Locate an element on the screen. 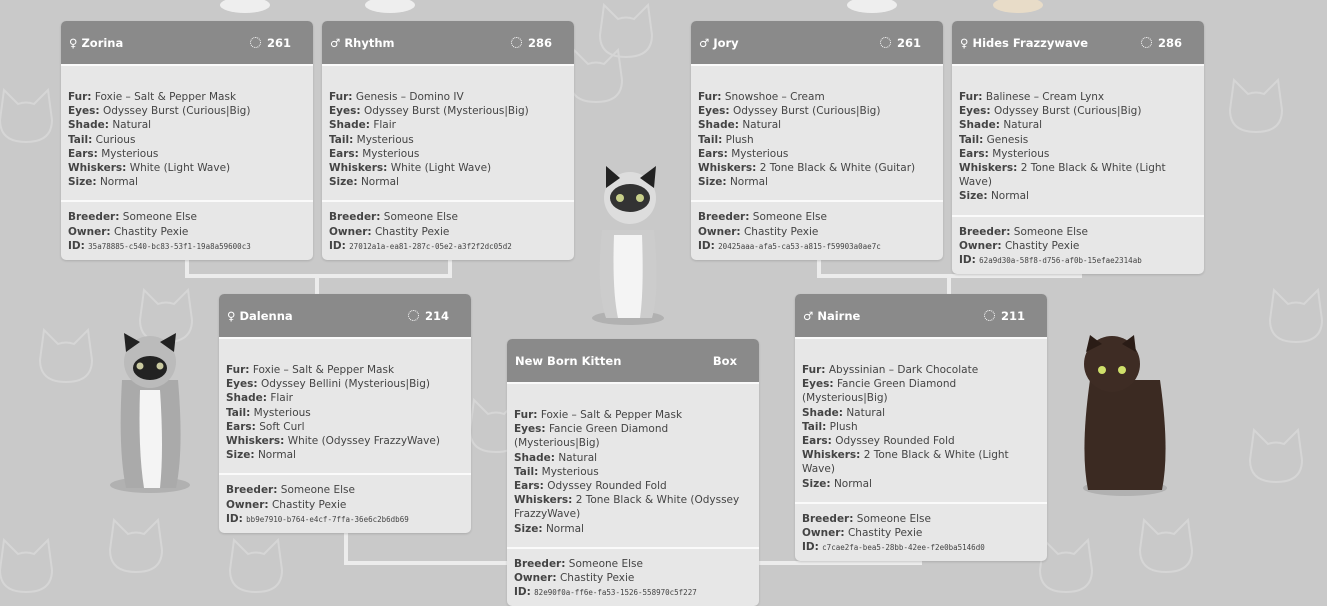 This screenshot has width=1327, height=606. tag: Box is located at coordinates (724, 360).